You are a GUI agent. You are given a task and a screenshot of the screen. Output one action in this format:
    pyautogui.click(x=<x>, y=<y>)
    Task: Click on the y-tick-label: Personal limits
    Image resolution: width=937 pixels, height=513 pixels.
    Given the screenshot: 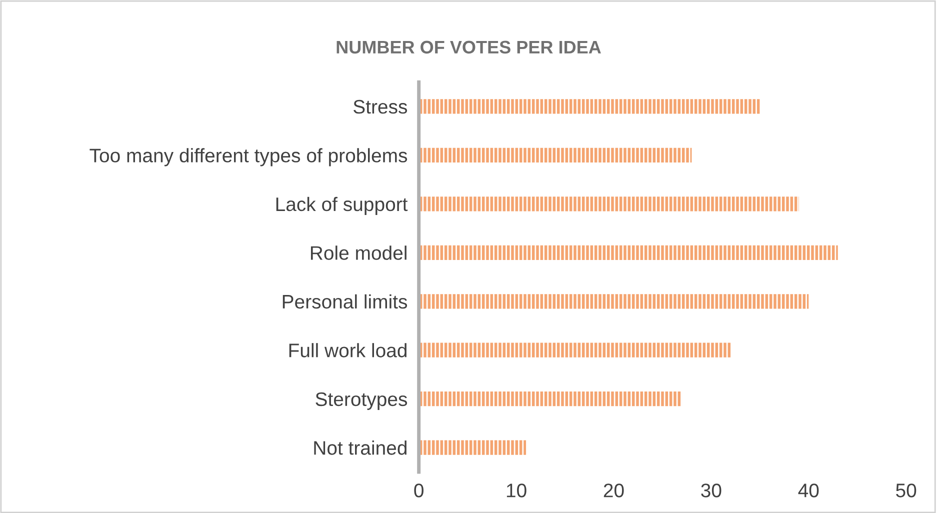 What is the action you would take?
    pyautogui.click(x=345, y=301)
    